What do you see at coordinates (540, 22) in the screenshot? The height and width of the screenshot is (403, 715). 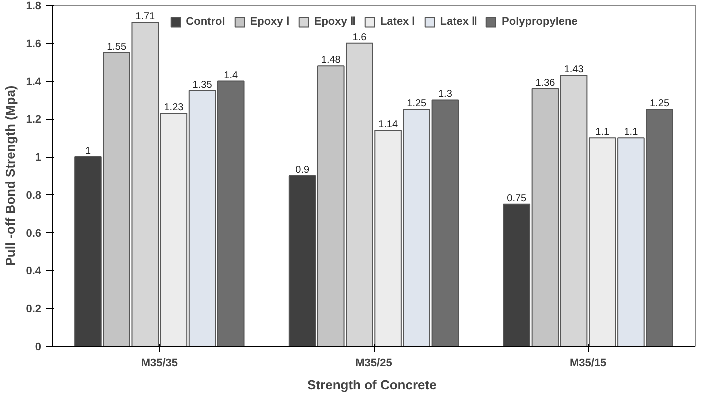 I see `legend-label: Polypropylene` at bounding box center [540, 22].